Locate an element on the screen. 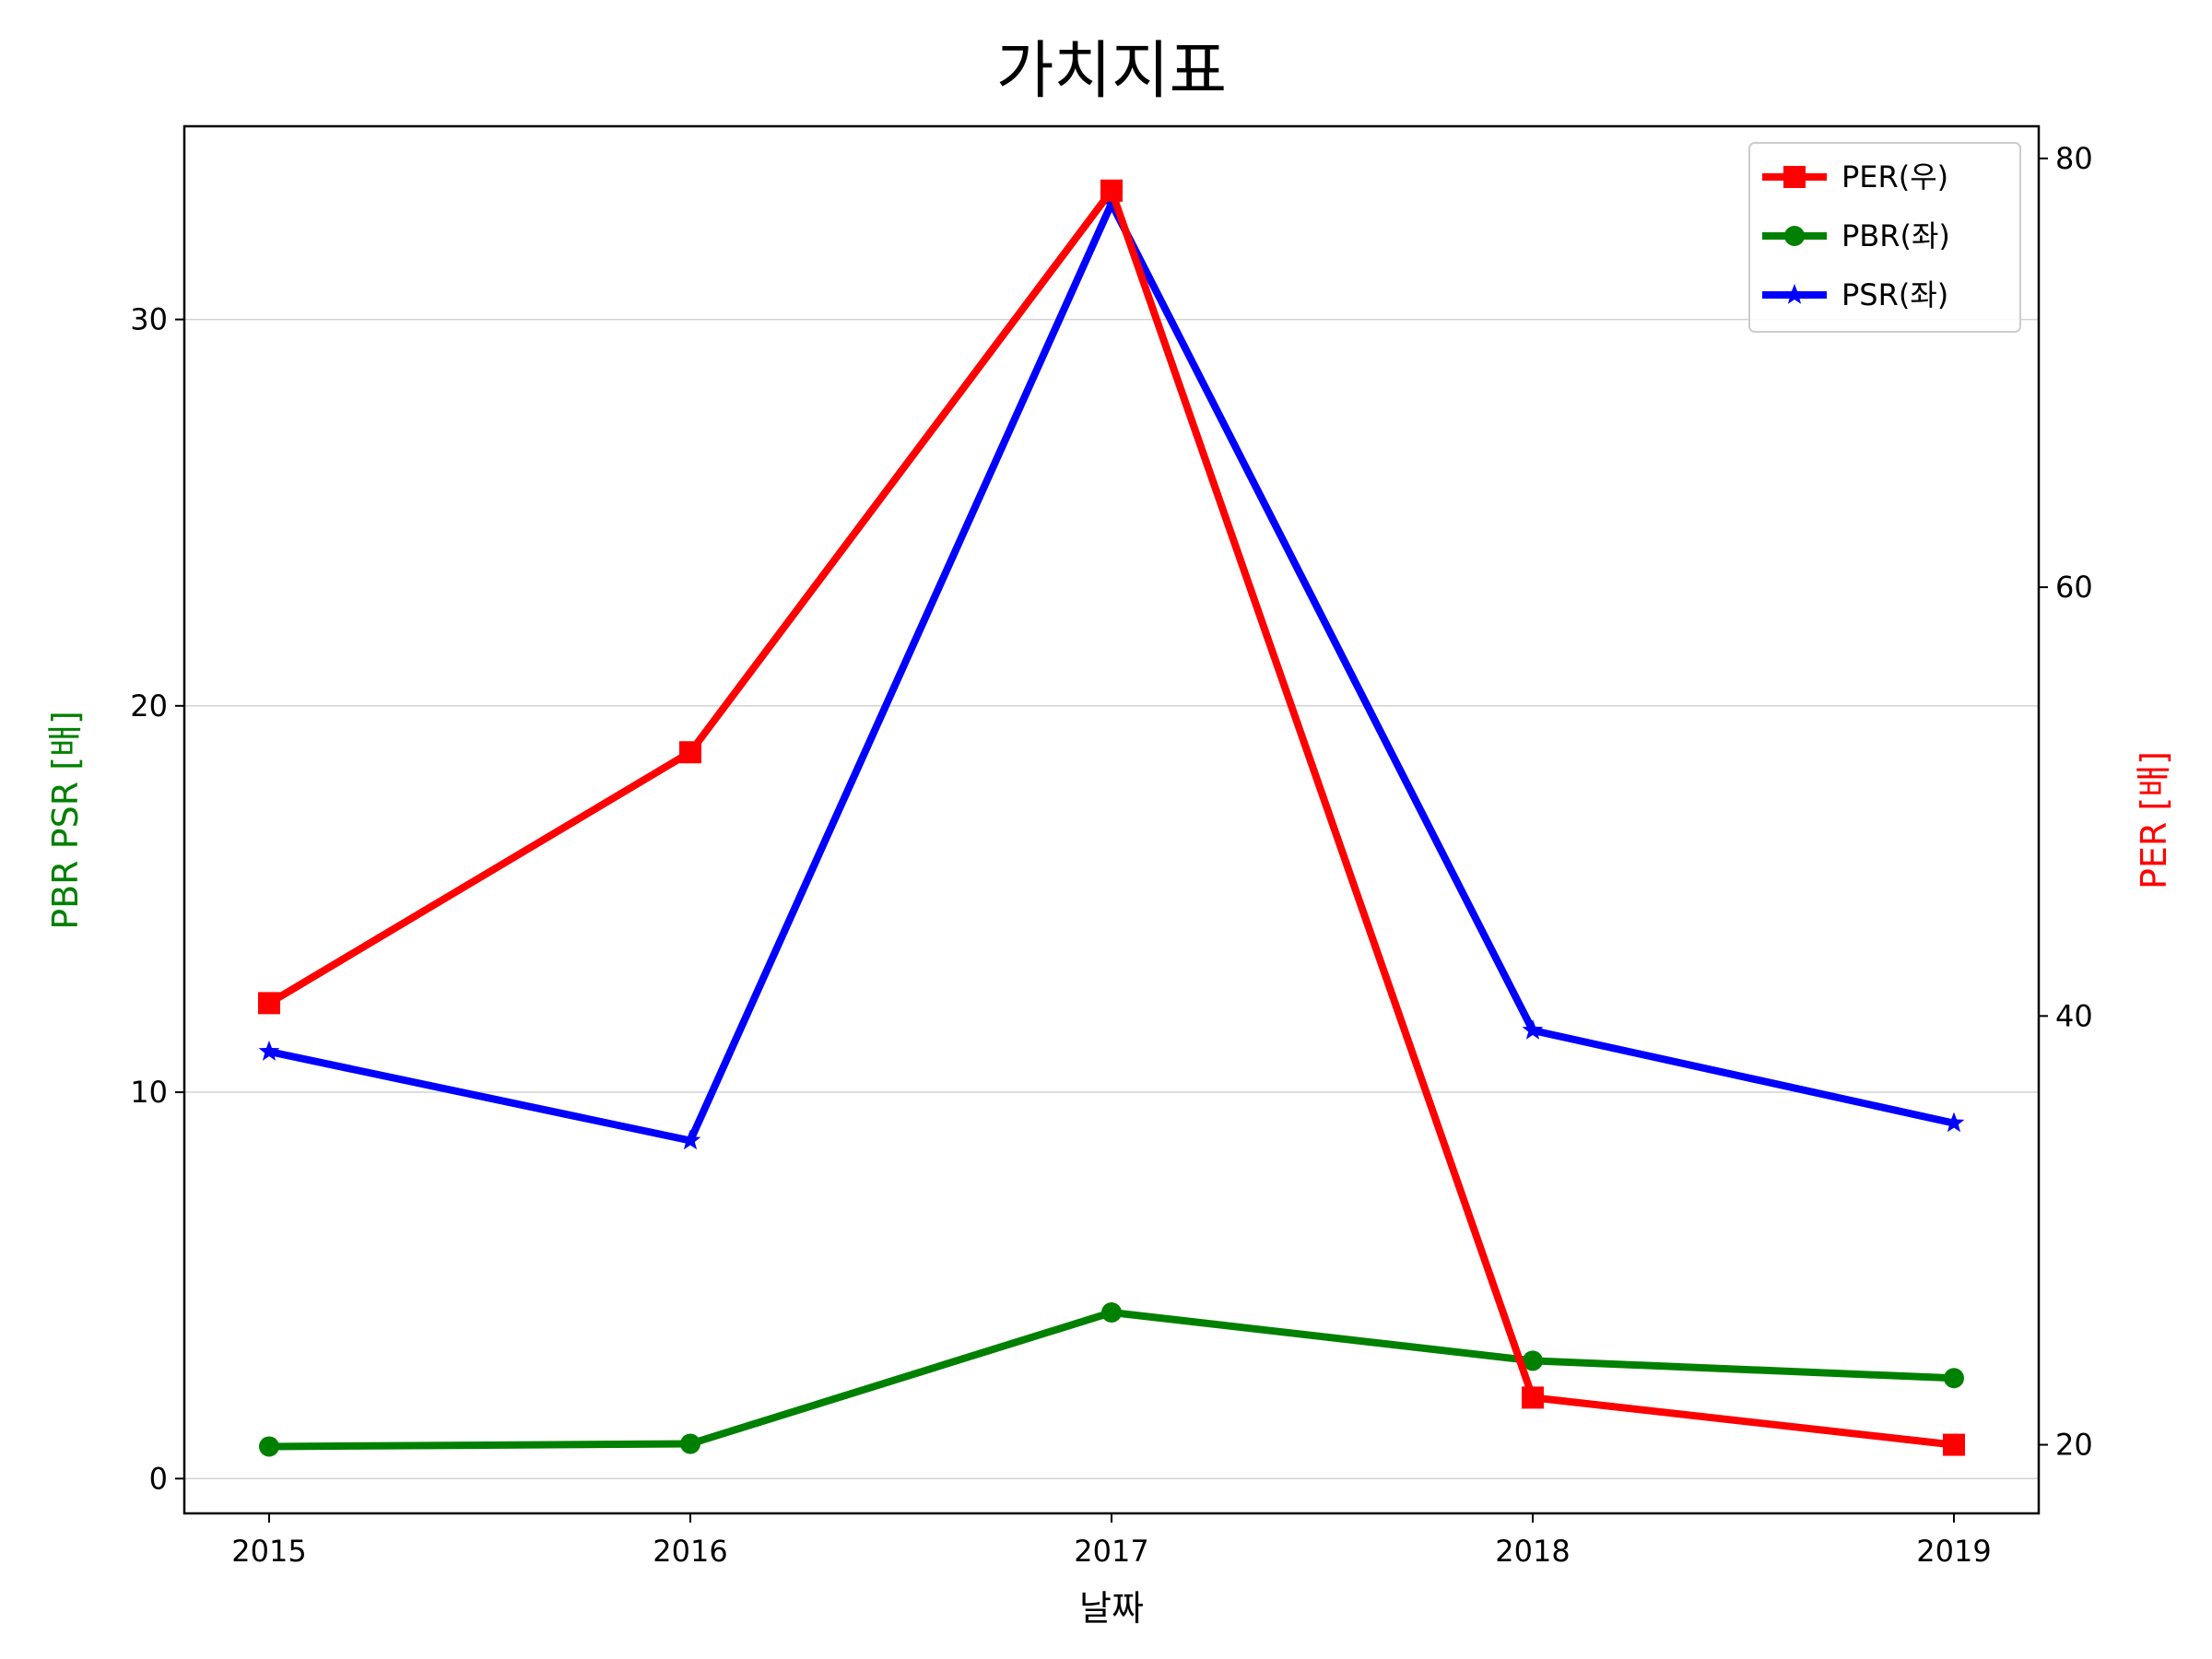  x-tick-label: 2019 is located at coordinates (1953, 1551).